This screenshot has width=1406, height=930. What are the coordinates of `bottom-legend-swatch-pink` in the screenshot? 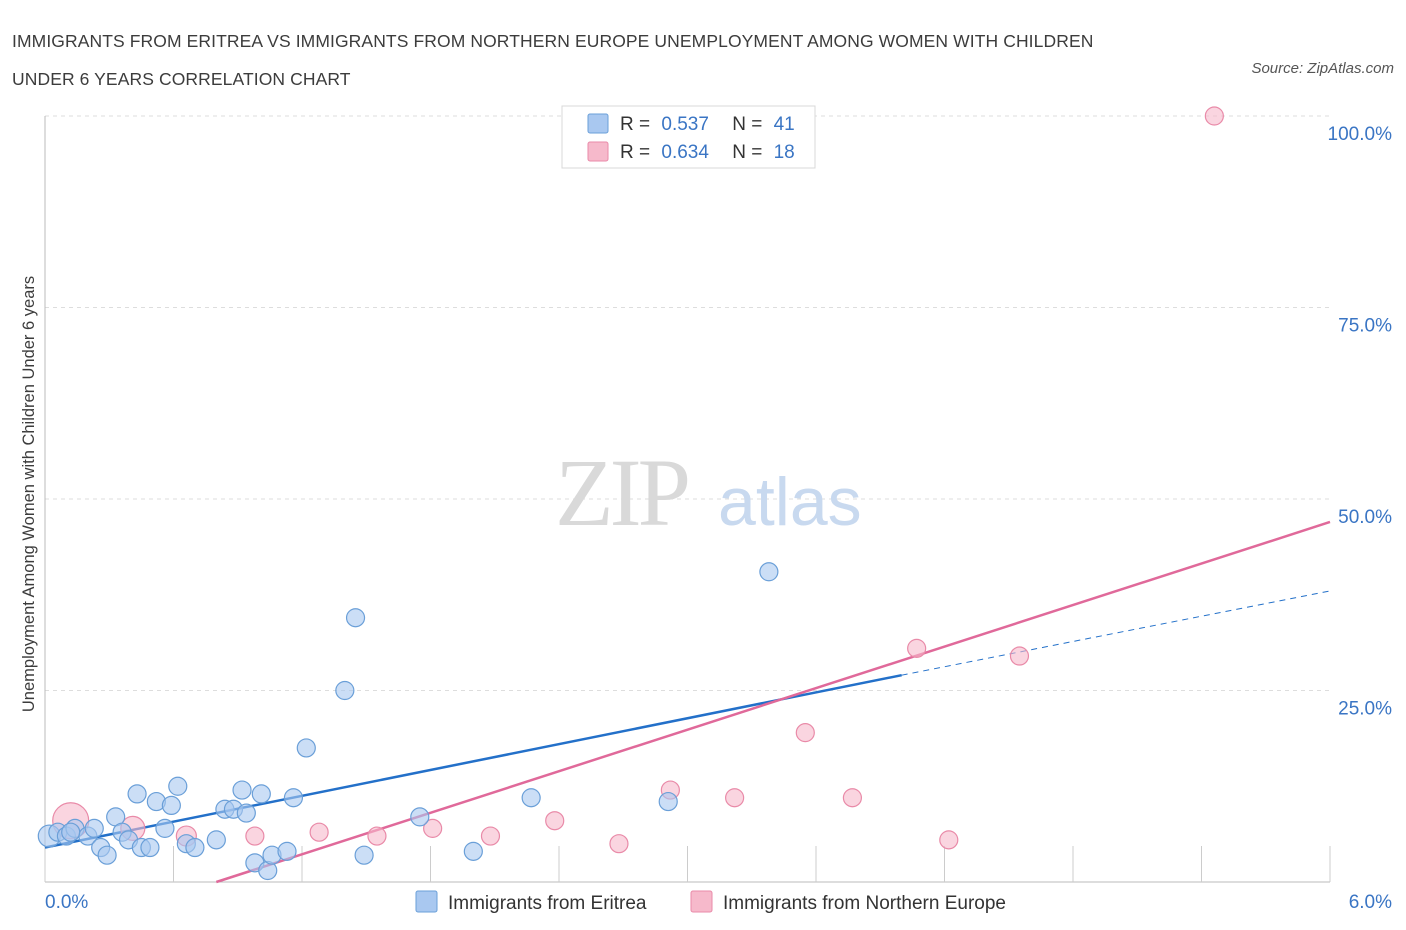 It's located at (701, 901).